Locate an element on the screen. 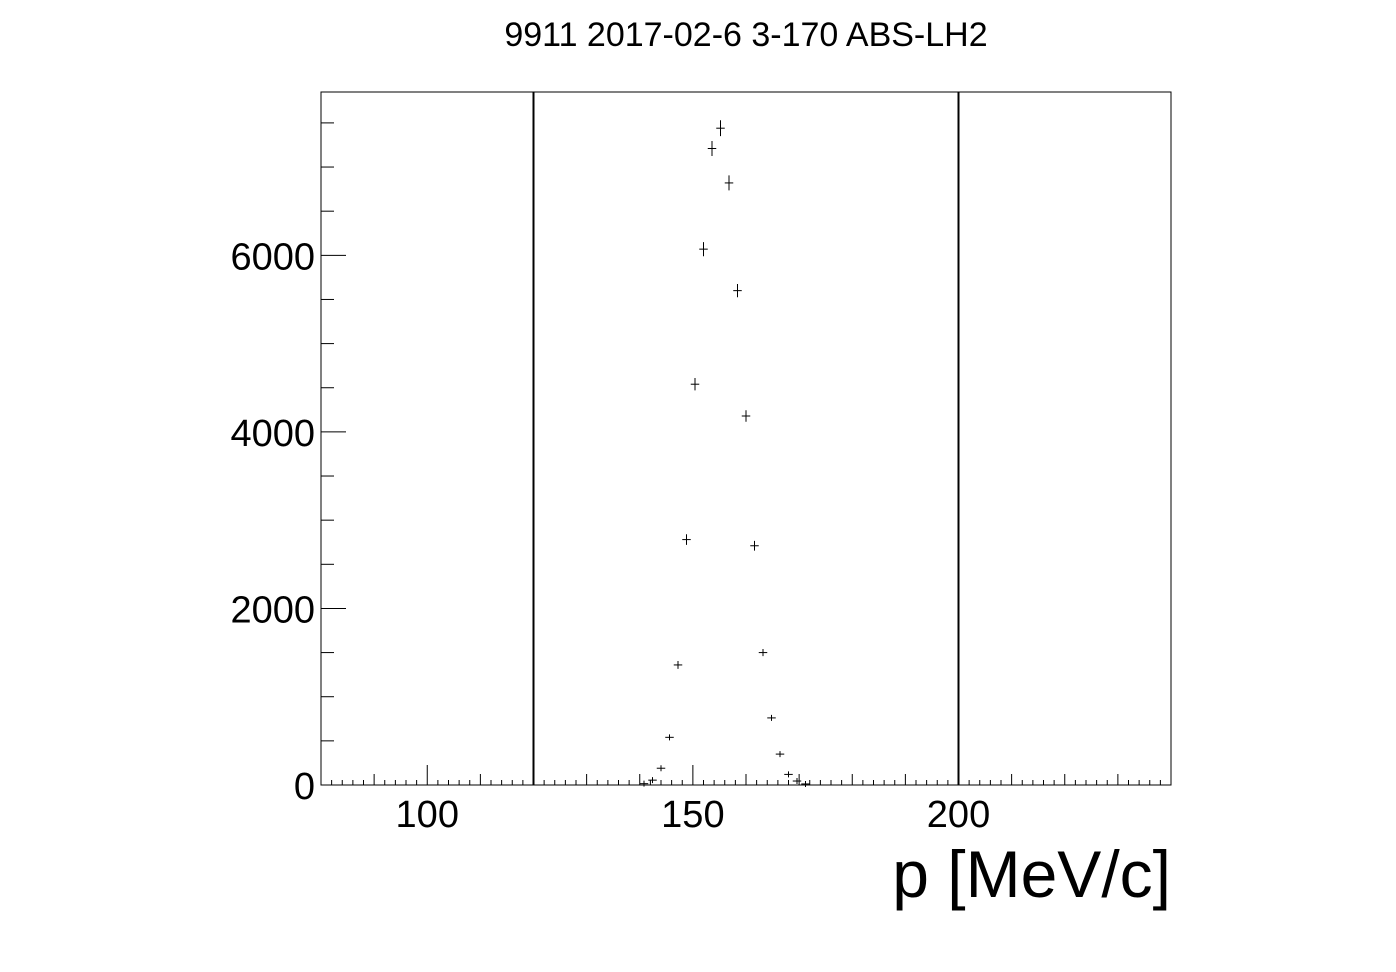 The height and width of the screenshot is (972, 1396). y-tick-label: 6000 is located at coordinates (272, 257).